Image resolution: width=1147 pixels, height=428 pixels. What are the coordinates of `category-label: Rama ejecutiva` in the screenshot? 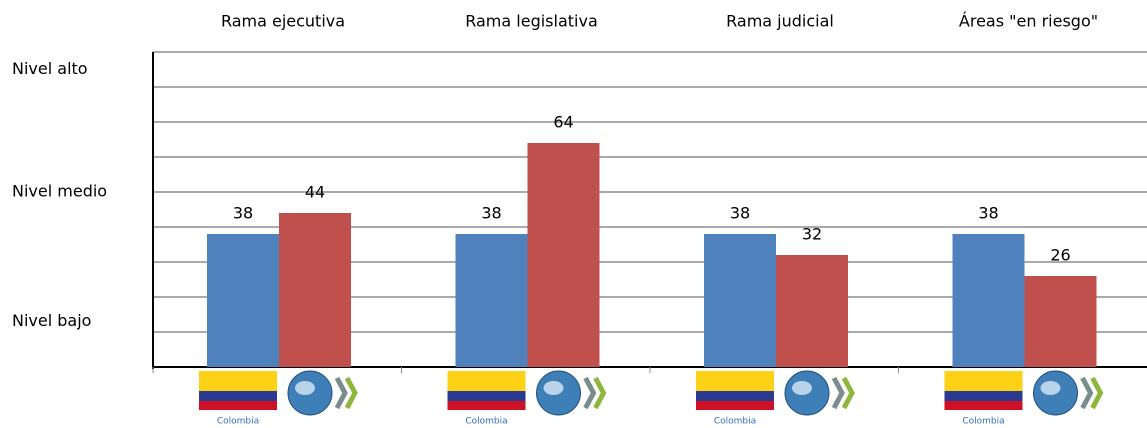 It's located at (283, 21).